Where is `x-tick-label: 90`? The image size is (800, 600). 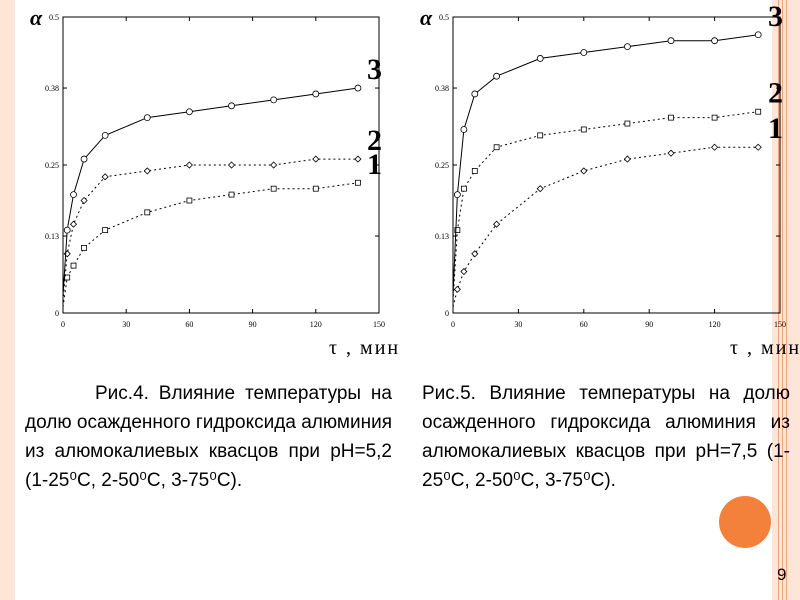 x-tick-label: 90 is located at coordinates (253, 324).